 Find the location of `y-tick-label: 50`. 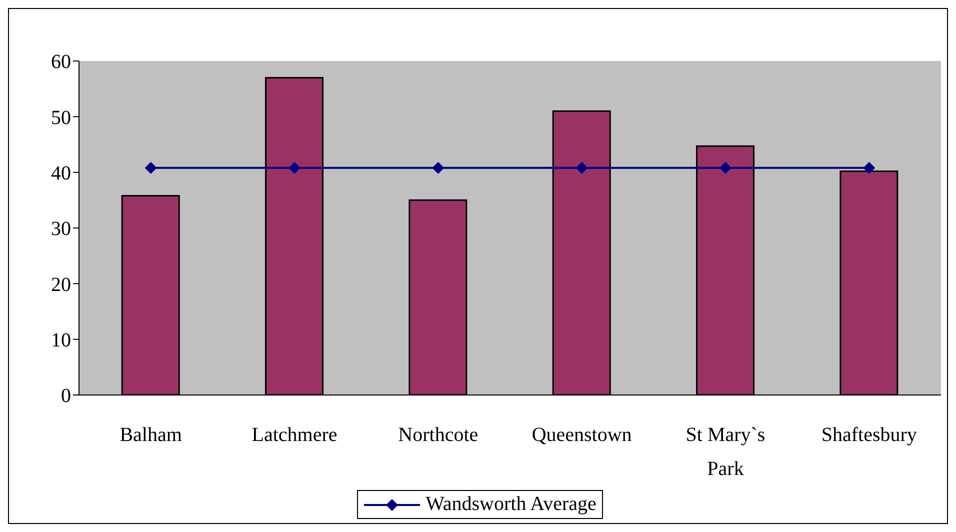

y-tick-label: 50 is located at coordinates (61, 117).